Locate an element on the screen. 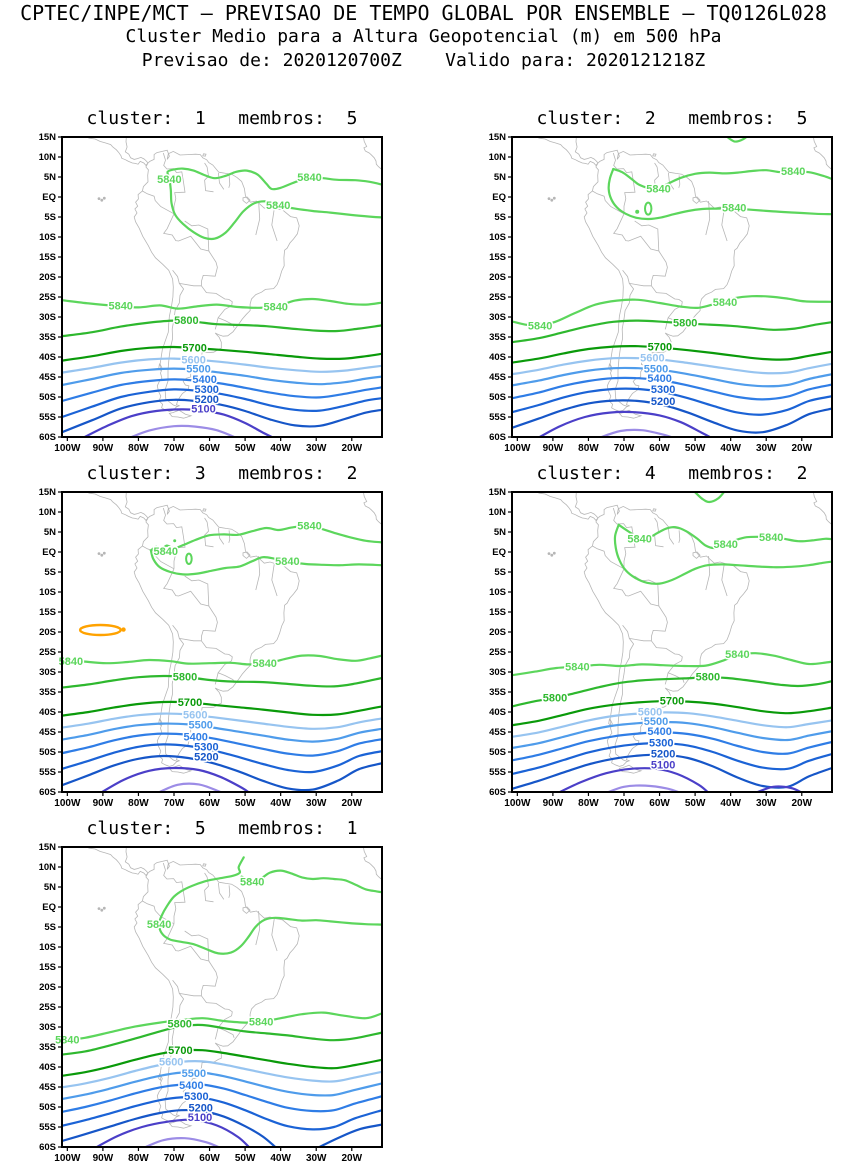 The width and height of the screenshot is (847, 1175). svg-text: 25S is located at coordinates (47, 1007).